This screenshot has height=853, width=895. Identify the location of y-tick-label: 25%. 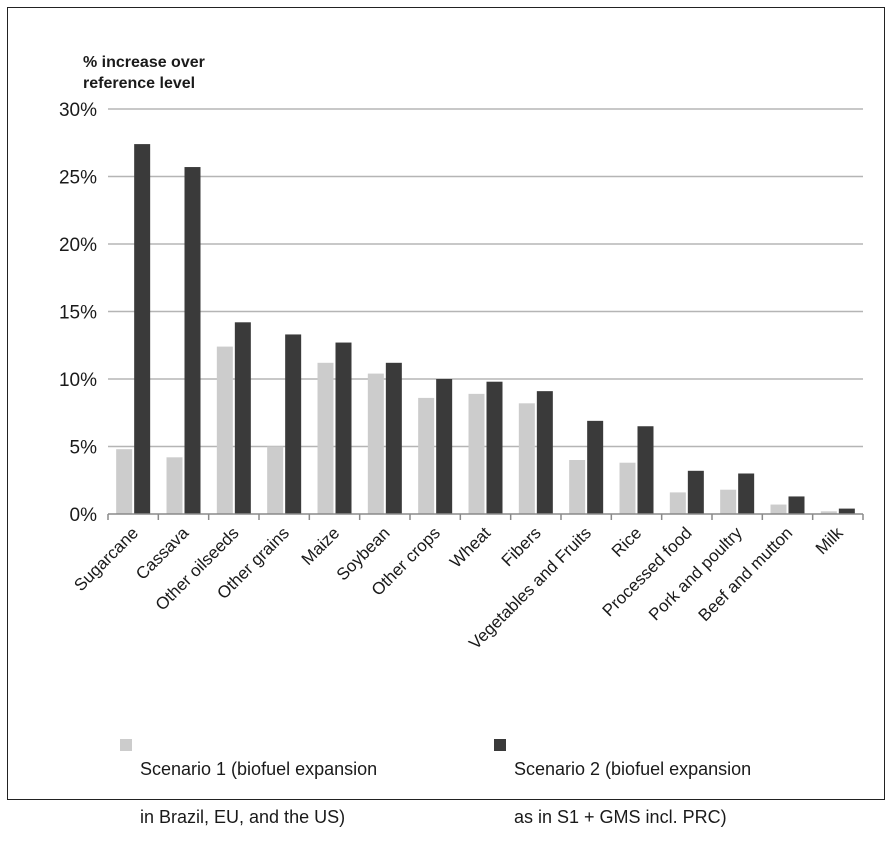
(78, 178).